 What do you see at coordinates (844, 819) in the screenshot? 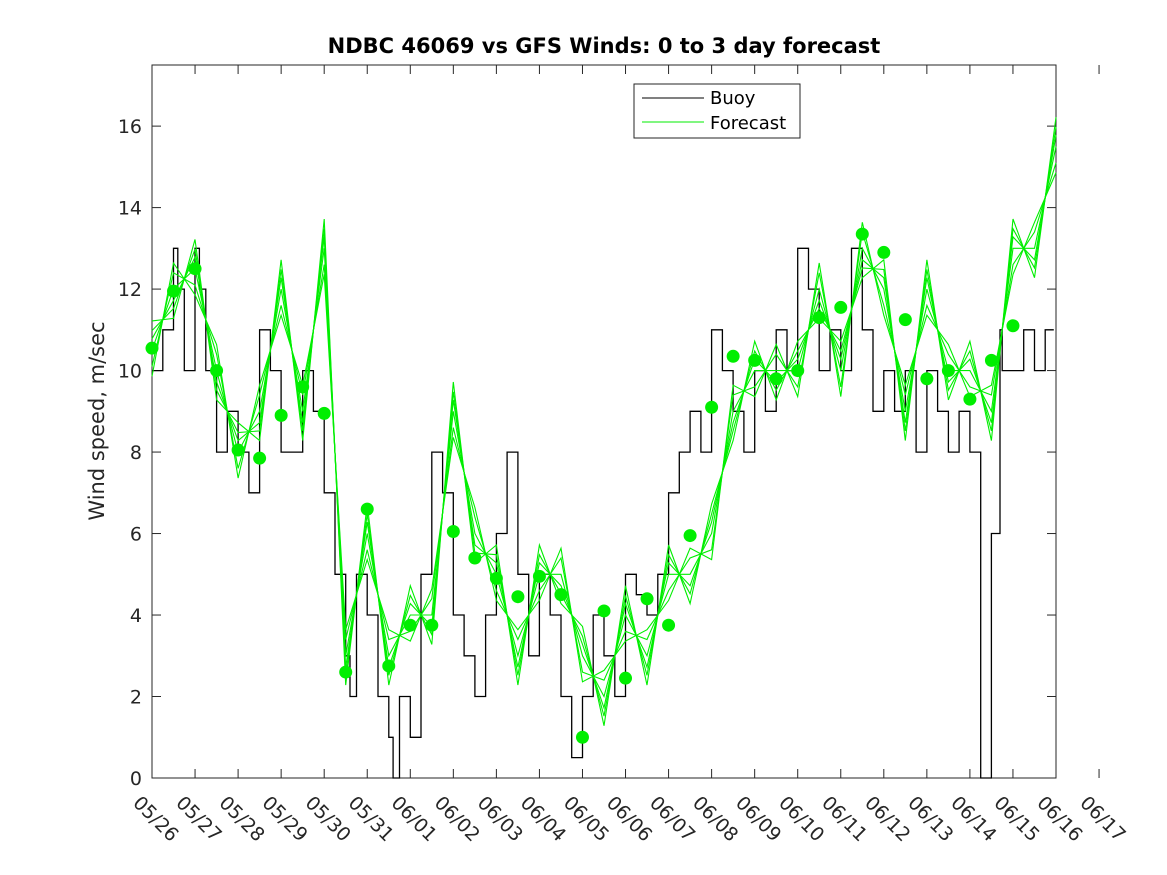
I see `x-tick-label: 06/11` at bounding box center [844, 819].